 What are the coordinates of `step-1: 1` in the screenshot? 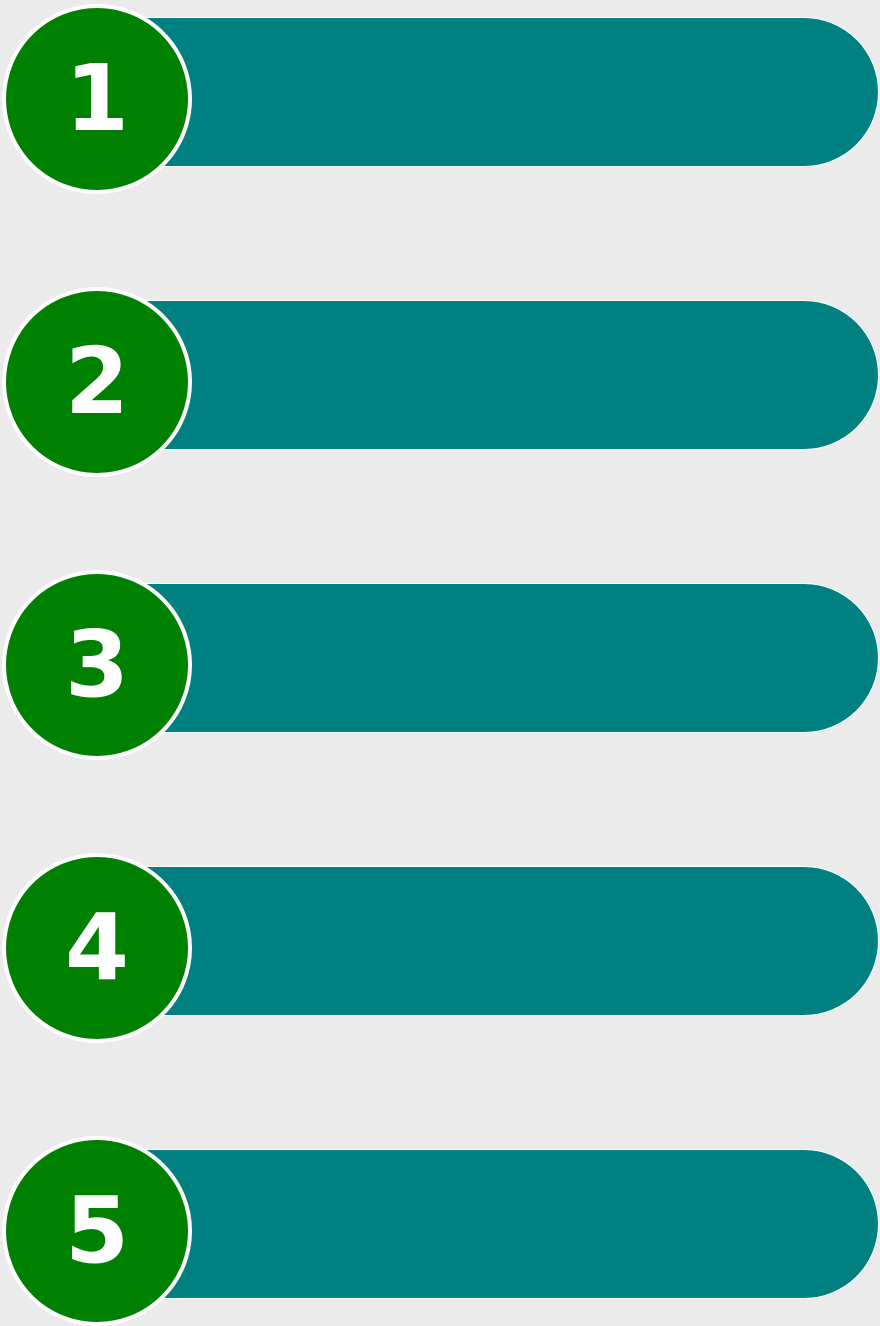 It's located at (440, 99).